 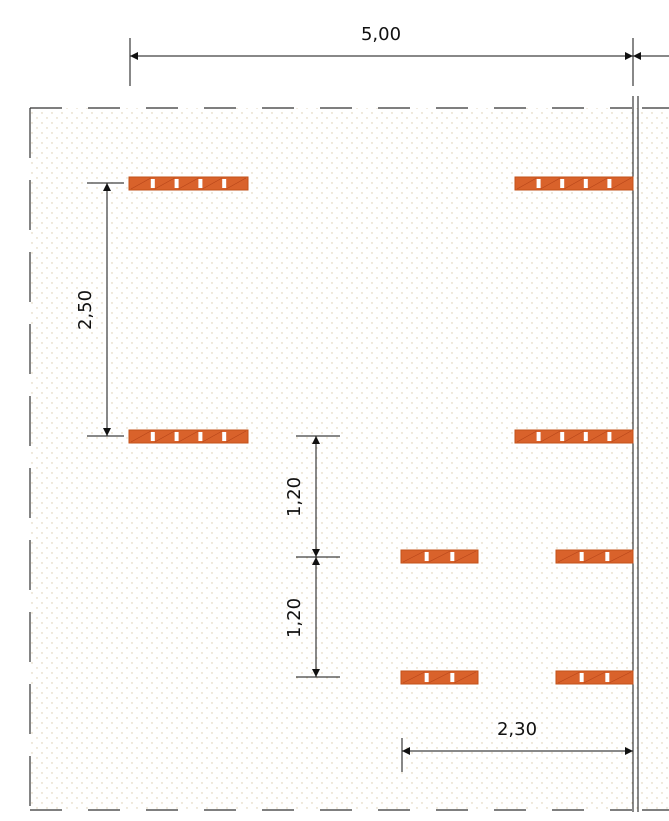 I want to click on dim-mid-upper-label: 1,20, so click(x=294, y=497).